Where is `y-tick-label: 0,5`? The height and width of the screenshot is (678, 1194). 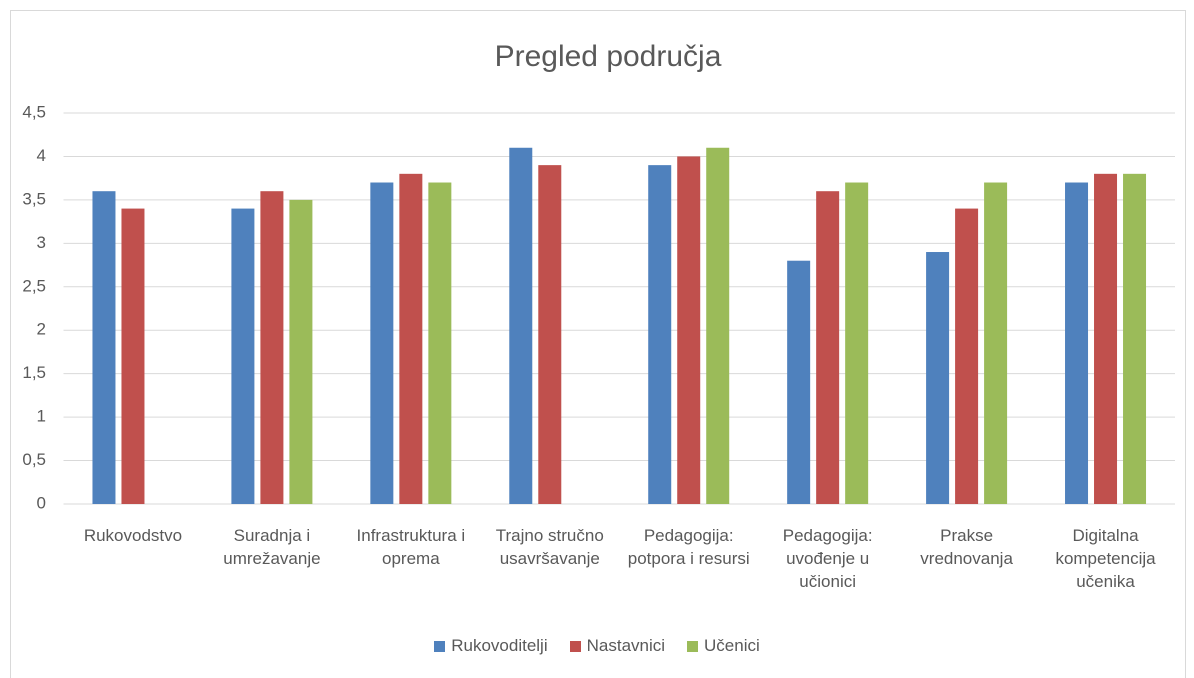
y-tick-label: 0,5 is located at coordinates (34, 459).